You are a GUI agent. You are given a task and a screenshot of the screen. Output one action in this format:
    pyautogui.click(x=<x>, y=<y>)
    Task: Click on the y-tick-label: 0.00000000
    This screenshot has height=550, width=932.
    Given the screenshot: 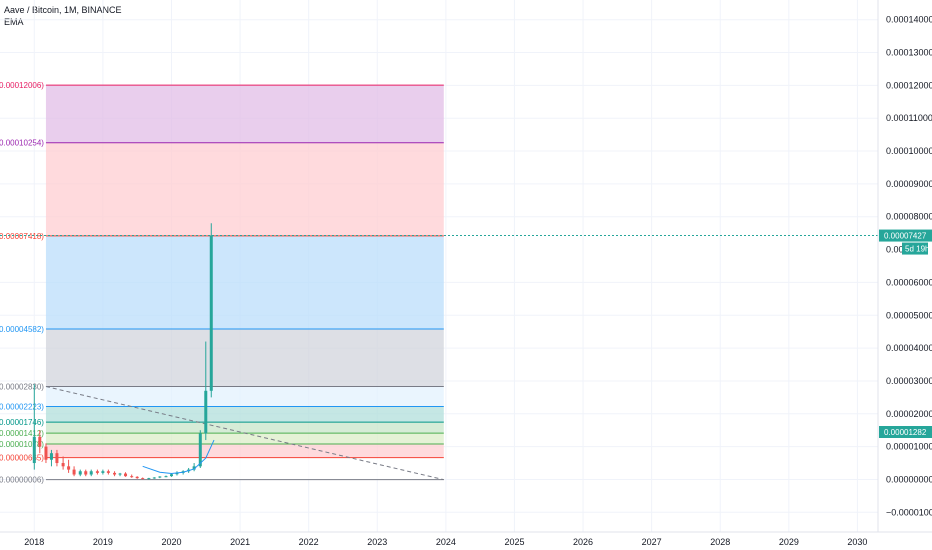 What is the action you would take?
    pyautogui.click(x=909, y=479)
    